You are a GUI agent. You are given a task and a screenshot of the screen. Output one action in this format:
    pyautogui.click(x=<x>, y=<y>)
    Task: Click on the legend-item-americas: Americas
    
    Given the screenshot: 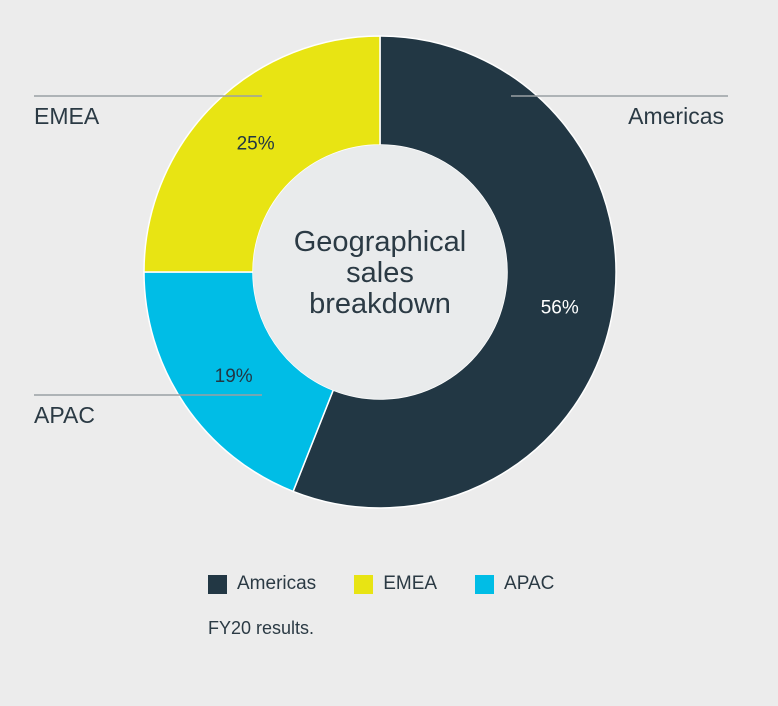 What is the action you would take?
    pyautogui.click(x=262, y=584)
    